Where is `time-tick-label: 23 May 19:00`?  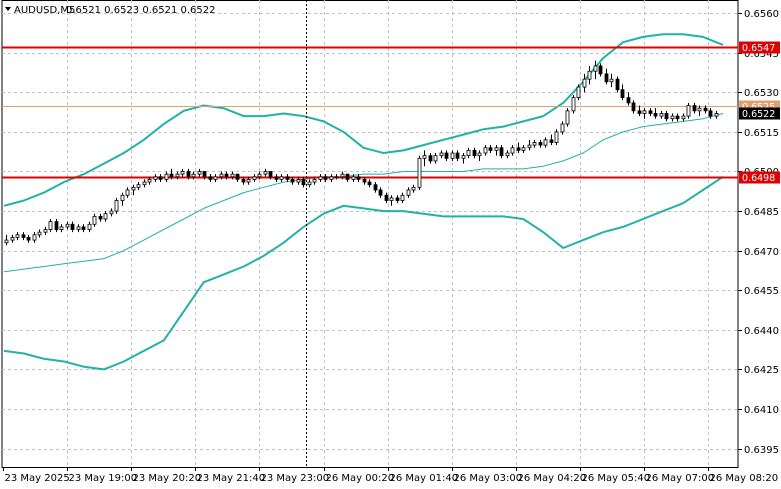 time-tick-label: 23 May 19:00 is located at coordinates (103, 478).